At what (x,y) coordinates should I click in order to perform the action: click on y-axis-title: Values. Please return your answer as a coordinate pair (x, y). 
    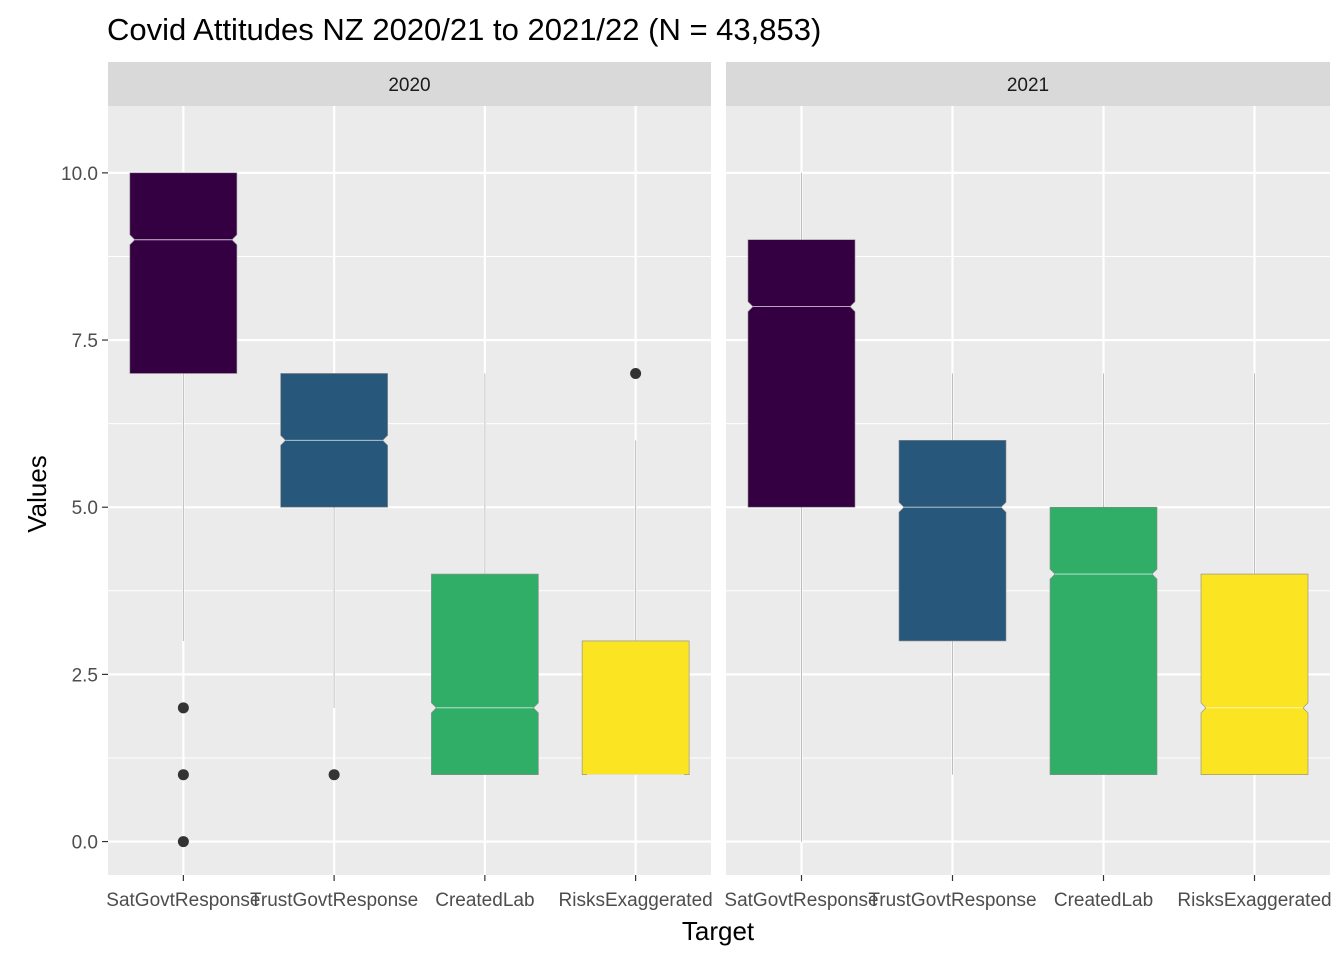
    Looking at the image, I should click on (37, 494).